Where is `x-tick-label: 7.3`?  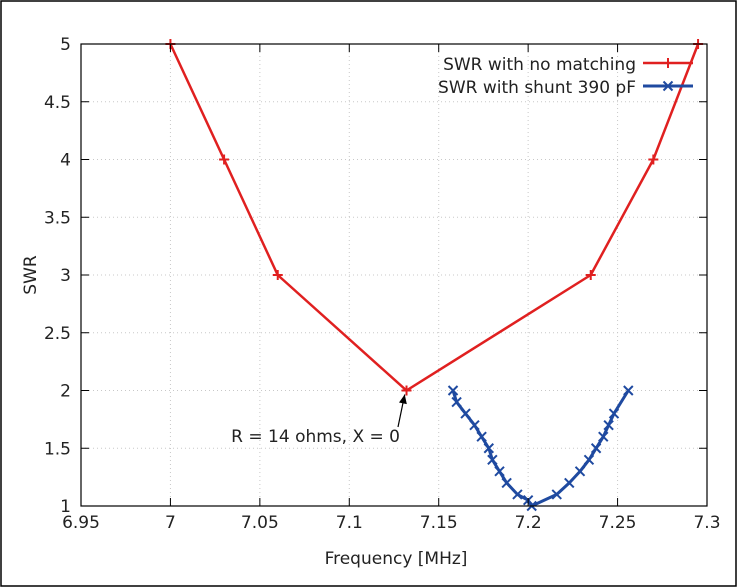 x-tick-label: 7.3 is located at coordinates (706, 523).